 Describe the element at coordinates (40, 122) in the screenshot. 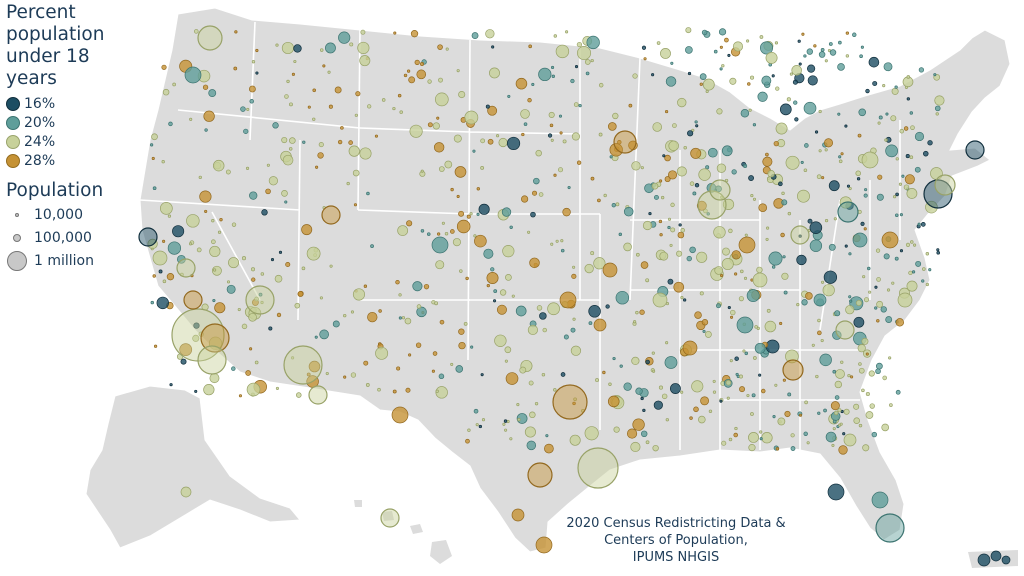

I see `legend-label-20: 20%` at that location.